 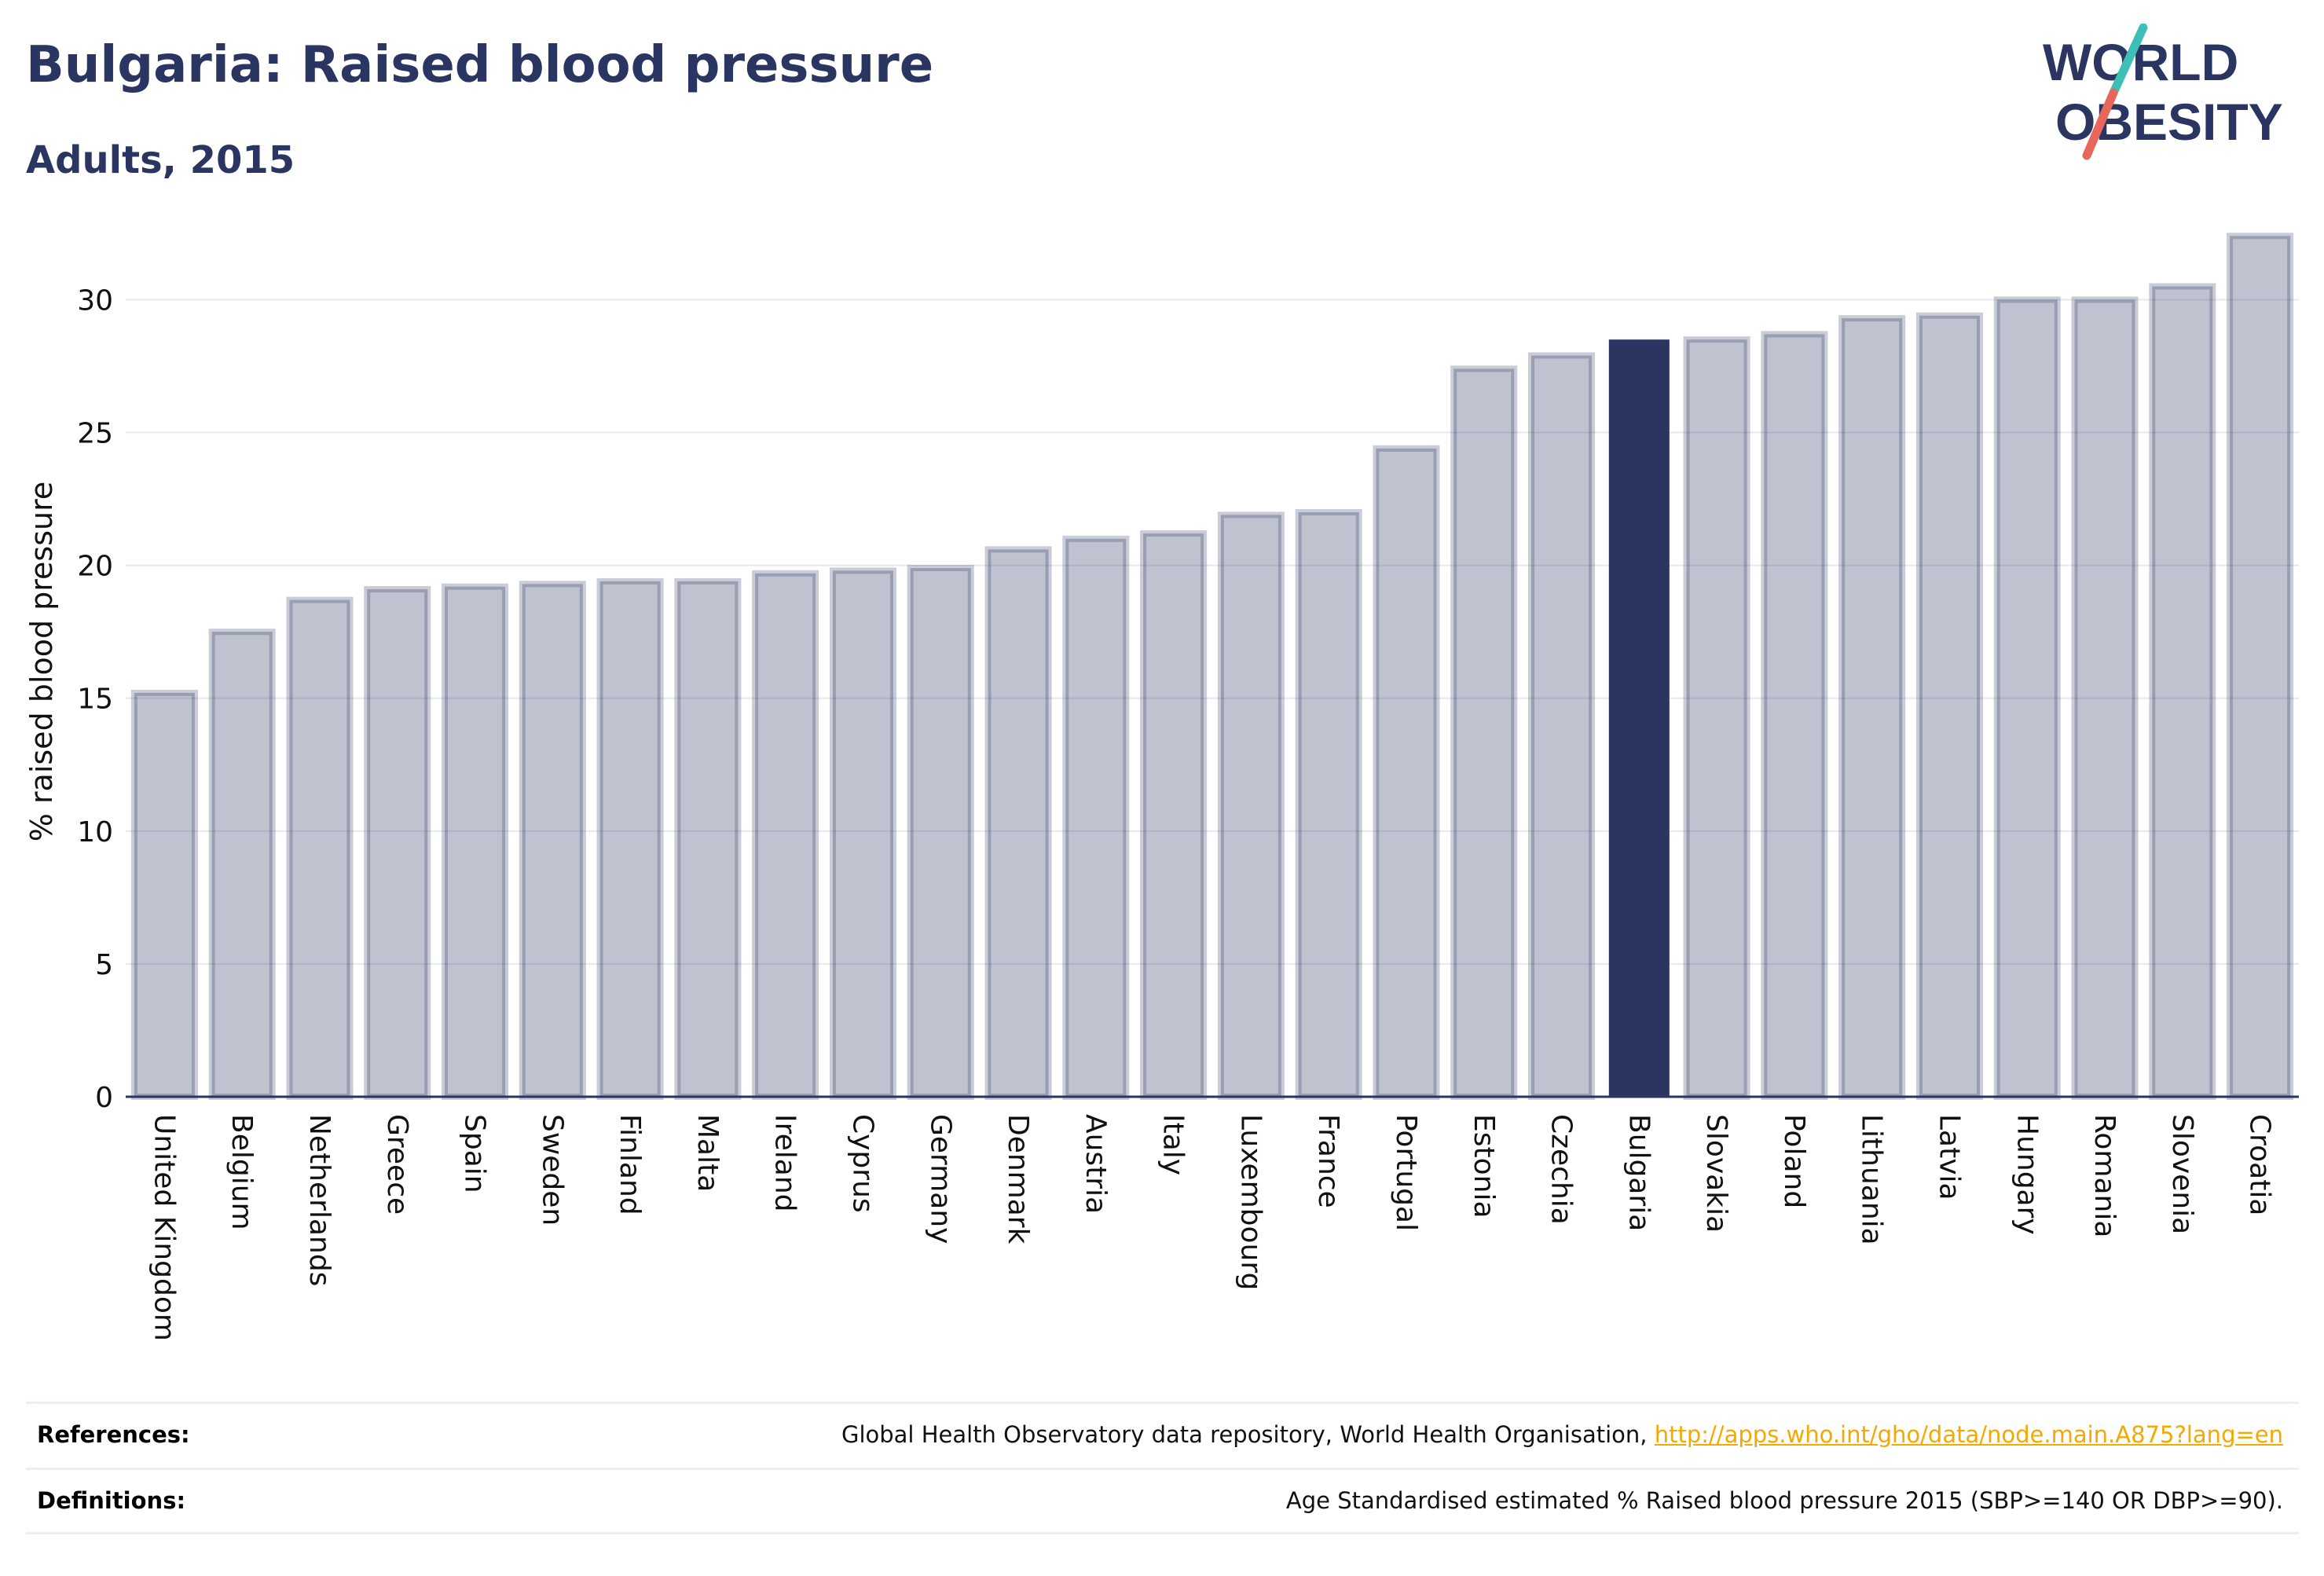 I want to click on x-tick-label: Bulgaria, so click(x=1638, y=1172).